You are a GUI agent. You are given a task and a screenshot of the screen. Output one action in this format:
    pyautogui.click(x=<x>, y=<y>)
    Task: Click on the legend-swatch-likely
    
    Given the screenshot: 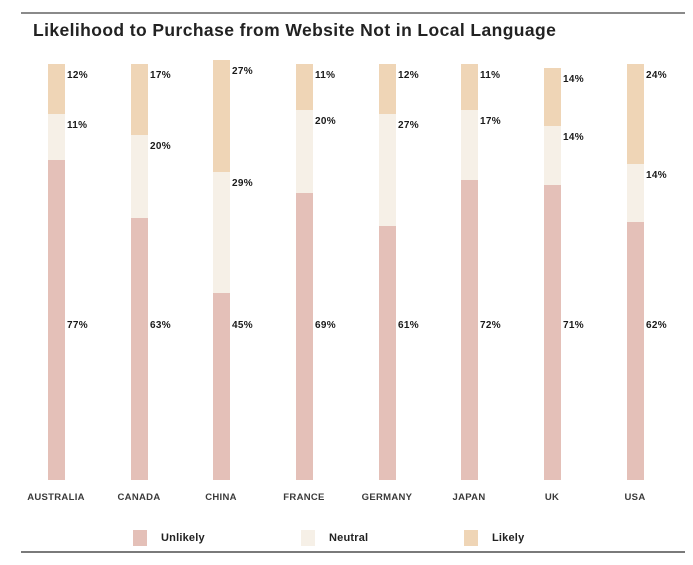 What is the action you would take?
    pyautogui.click(x=471, y=538)
    